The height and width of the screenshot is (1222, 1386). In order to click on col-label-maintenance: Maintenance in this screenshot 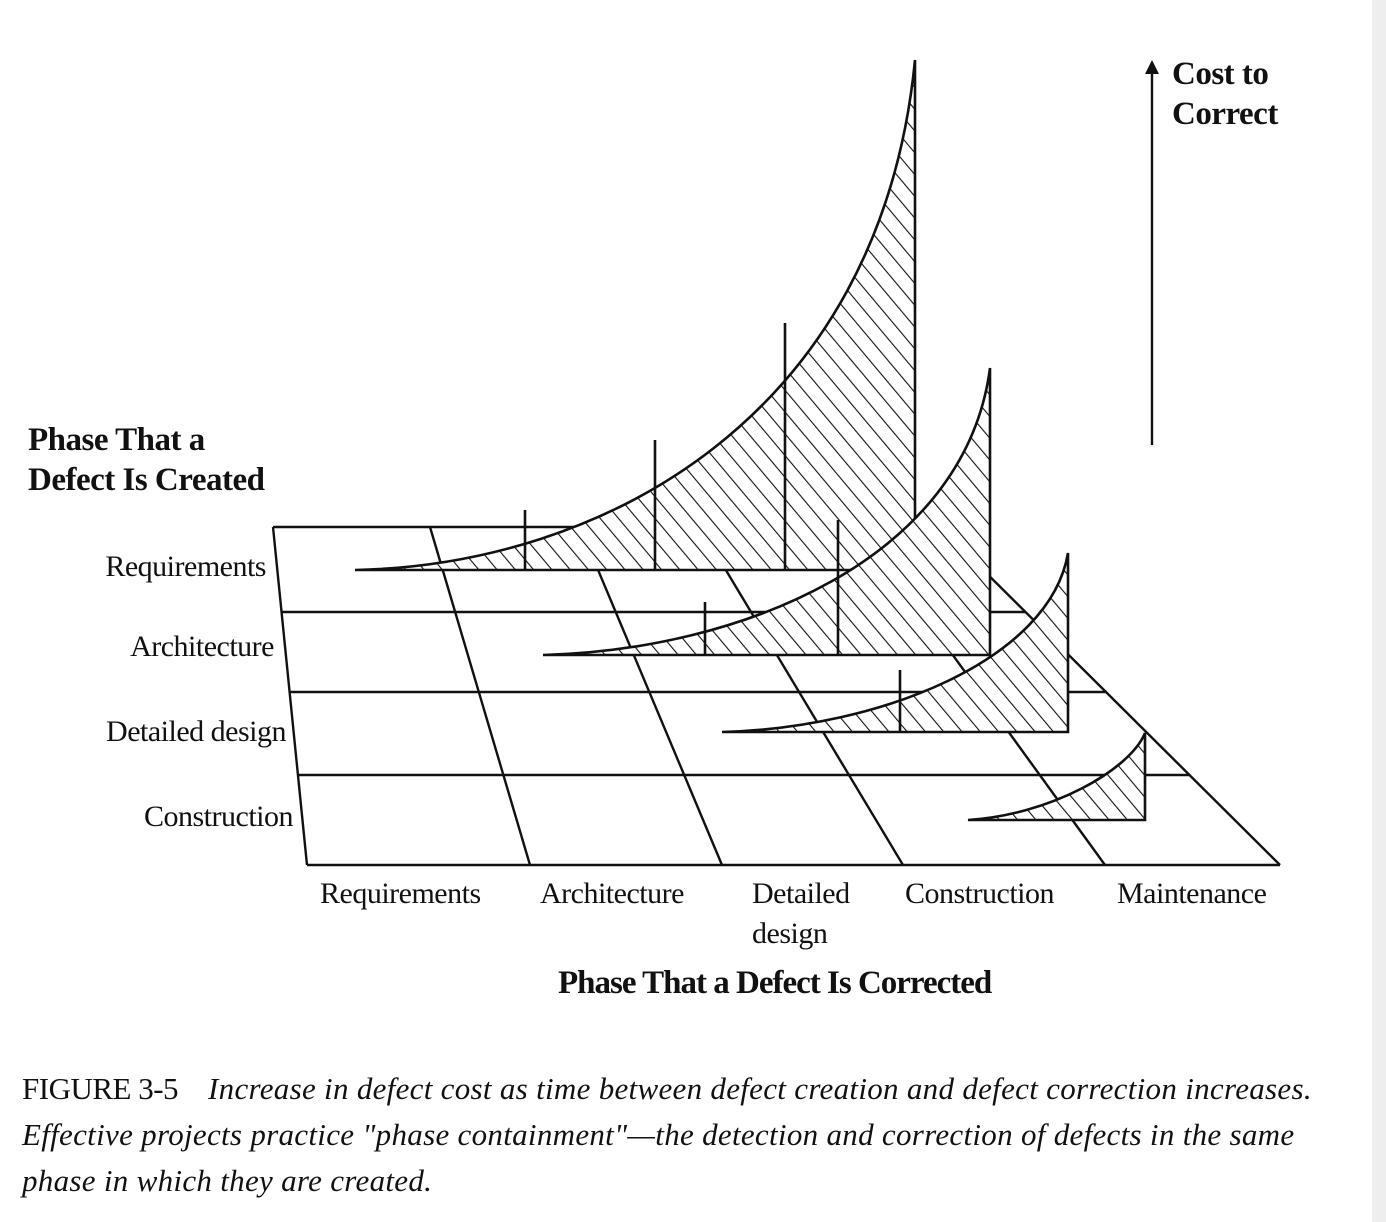, I will do `click(1192, 893)`.